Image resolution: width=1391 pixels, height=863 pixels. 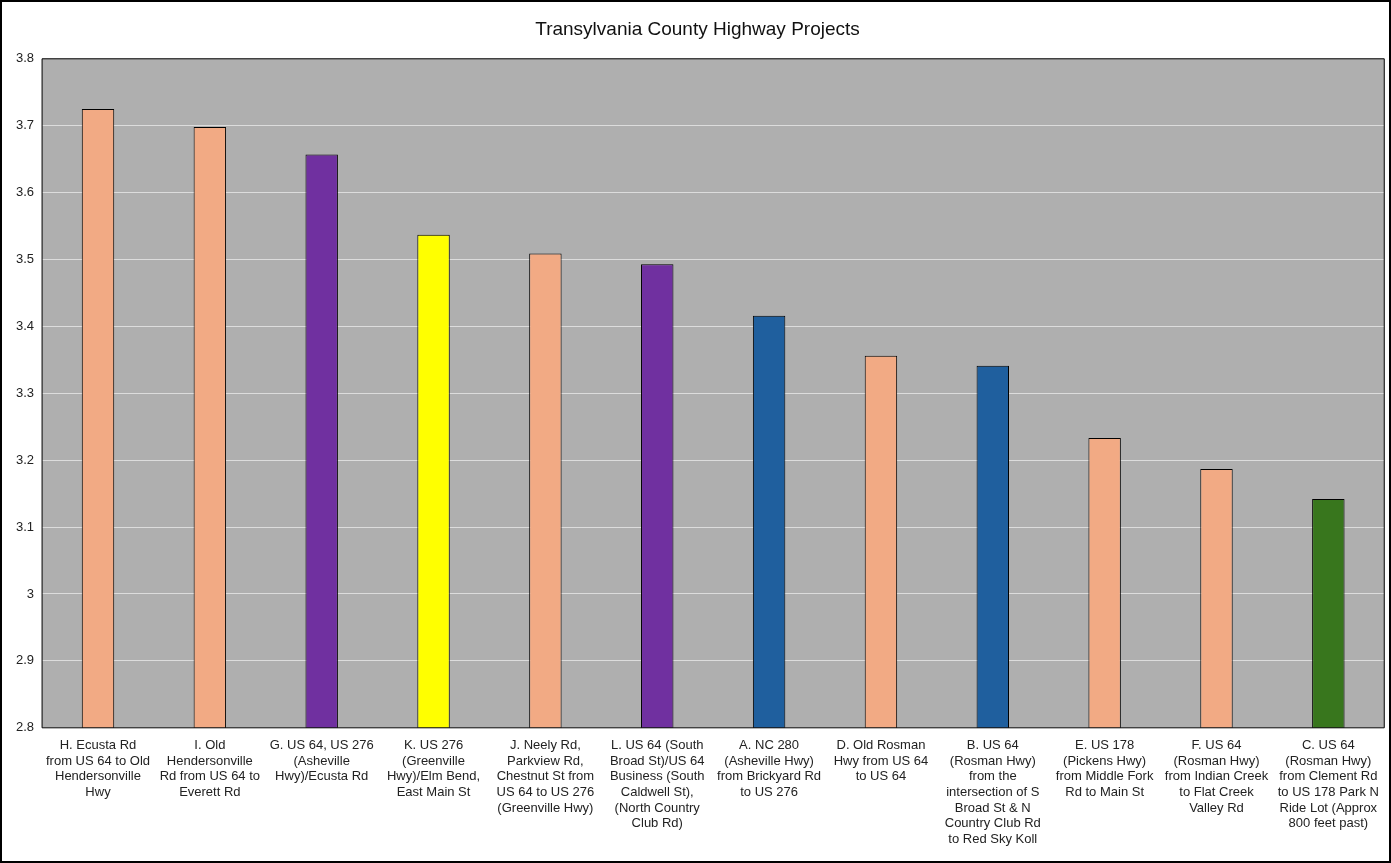 What do you see at coordinates (25, 192) in the screenshot?
I see `y-tick-label: 3.6` at bounding box center [25, 192].